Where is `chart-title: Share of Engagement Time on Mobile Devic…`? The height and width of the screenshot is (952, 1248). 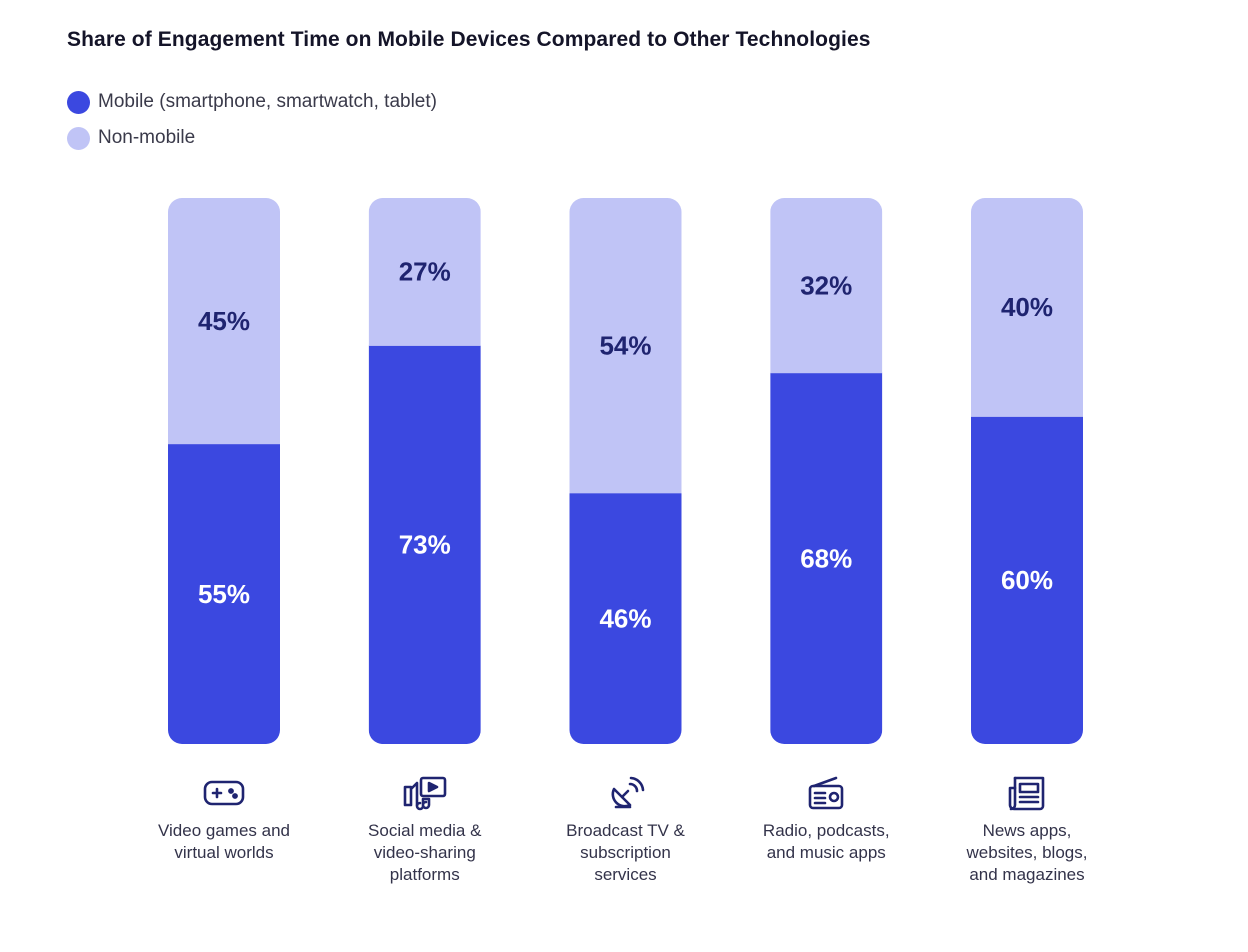
chart-title: Share of Engagement Time on Mobile Devic… is located at coordinates (469, 39).